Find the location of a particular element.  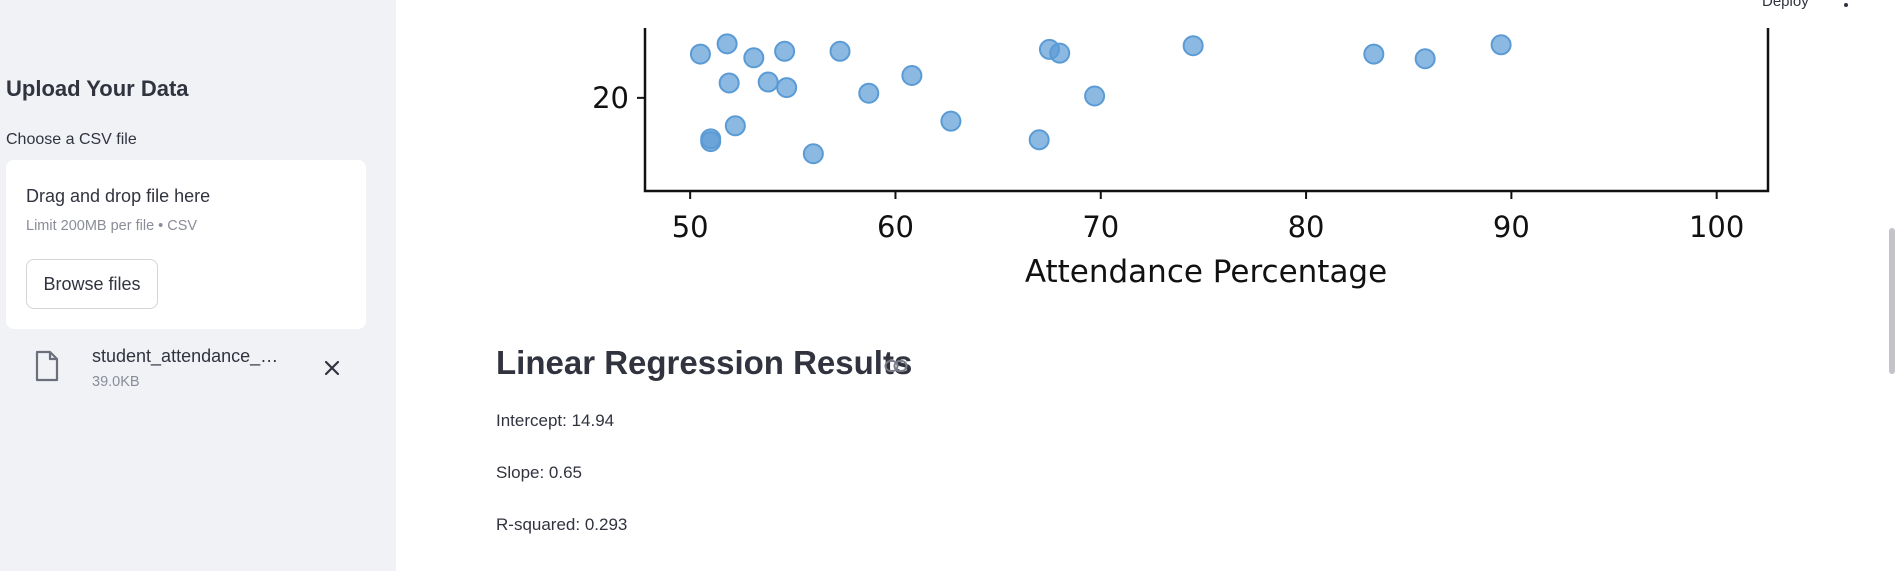

slope-value: Slope: 0.65 is located at coordinates (539, 472).